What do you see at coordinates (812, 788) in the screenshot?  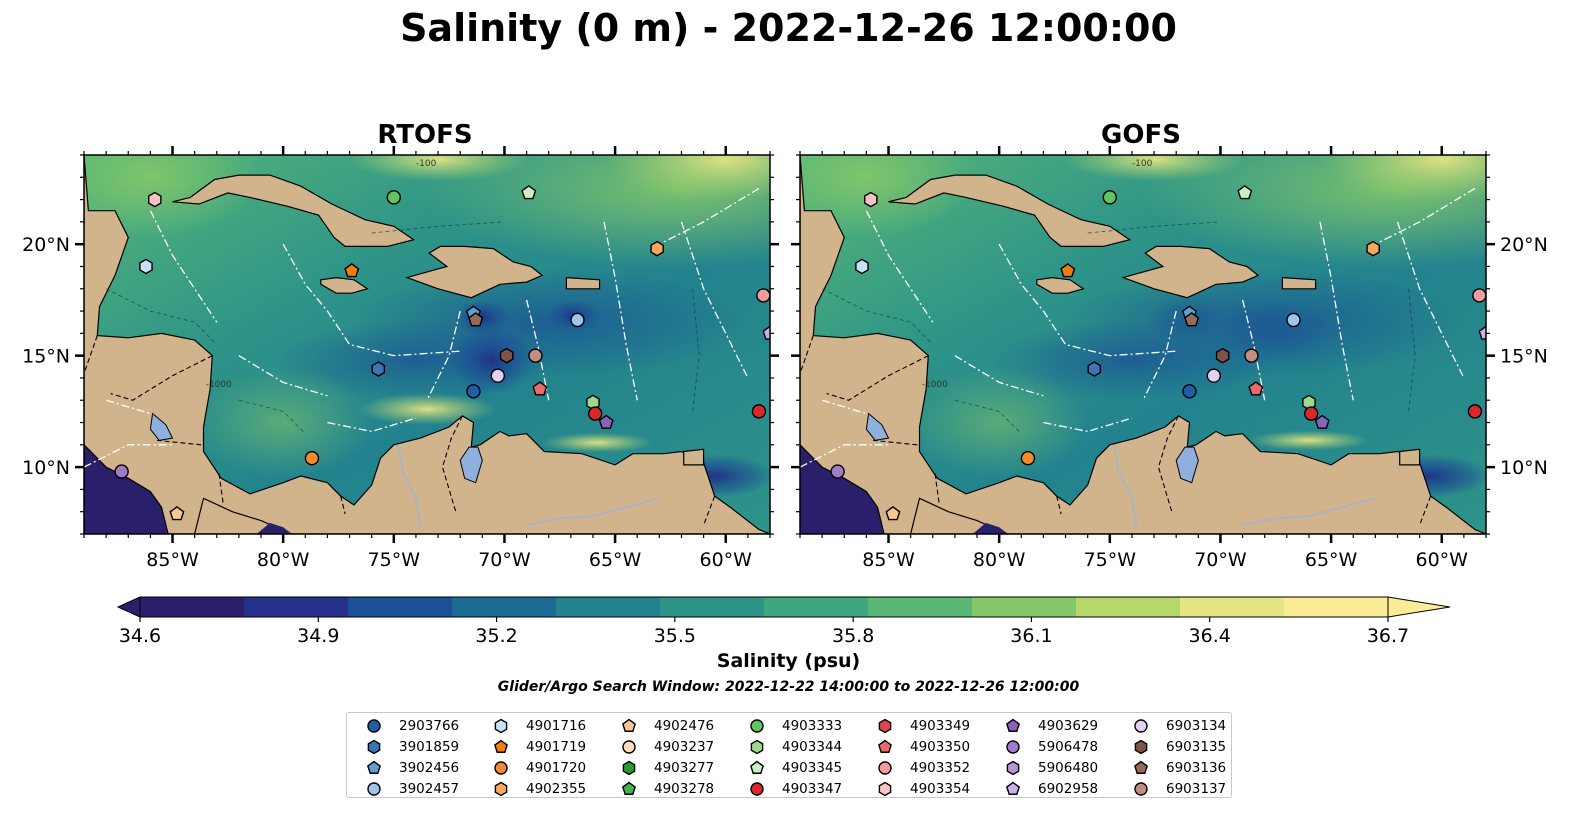 I see `legend-label: 4903347` at bounding box center [812, 788].